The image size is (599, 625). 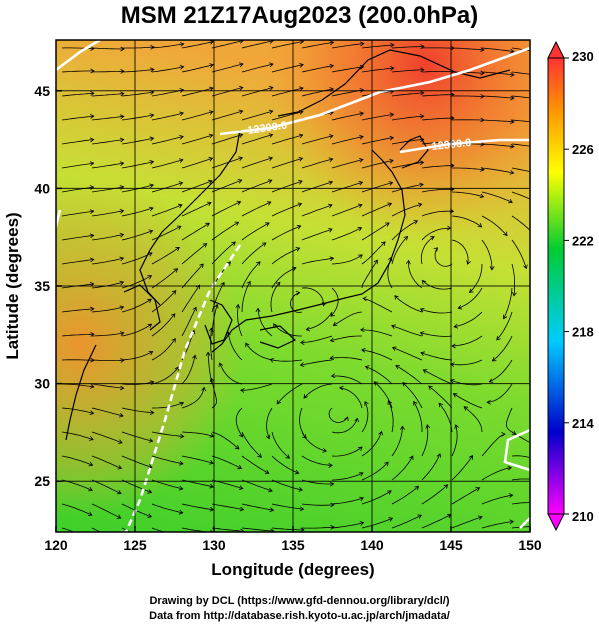 I want to click on page-title: MSM 21Z17Aug2023 (200.0hPa), so click(x=299, y=15).